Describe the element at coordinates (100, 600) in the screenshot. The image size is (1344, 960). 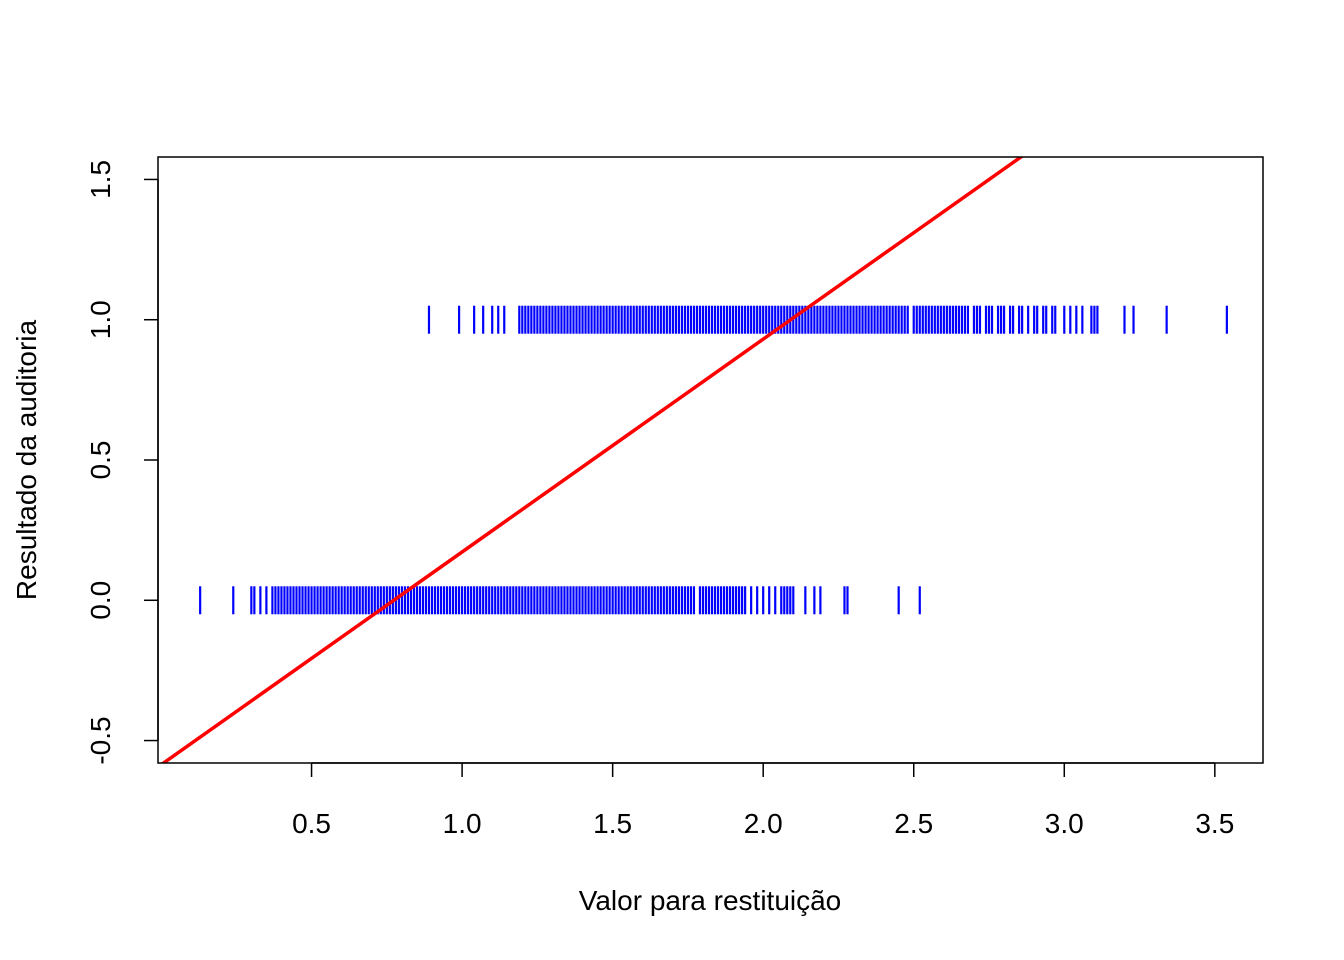
I see `y-tick-label: 0.0` at that location.